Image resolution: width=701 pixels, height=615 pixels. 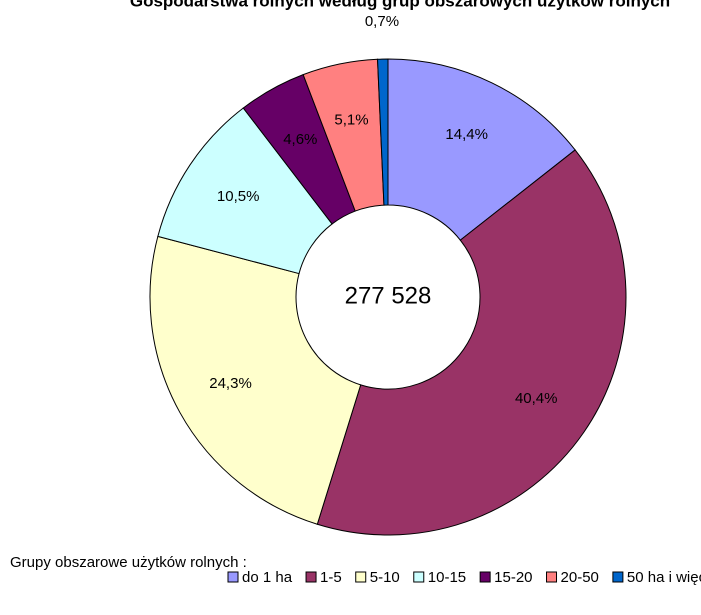 I want to click on legend-label: 1-5, so click(x=331, y=577).